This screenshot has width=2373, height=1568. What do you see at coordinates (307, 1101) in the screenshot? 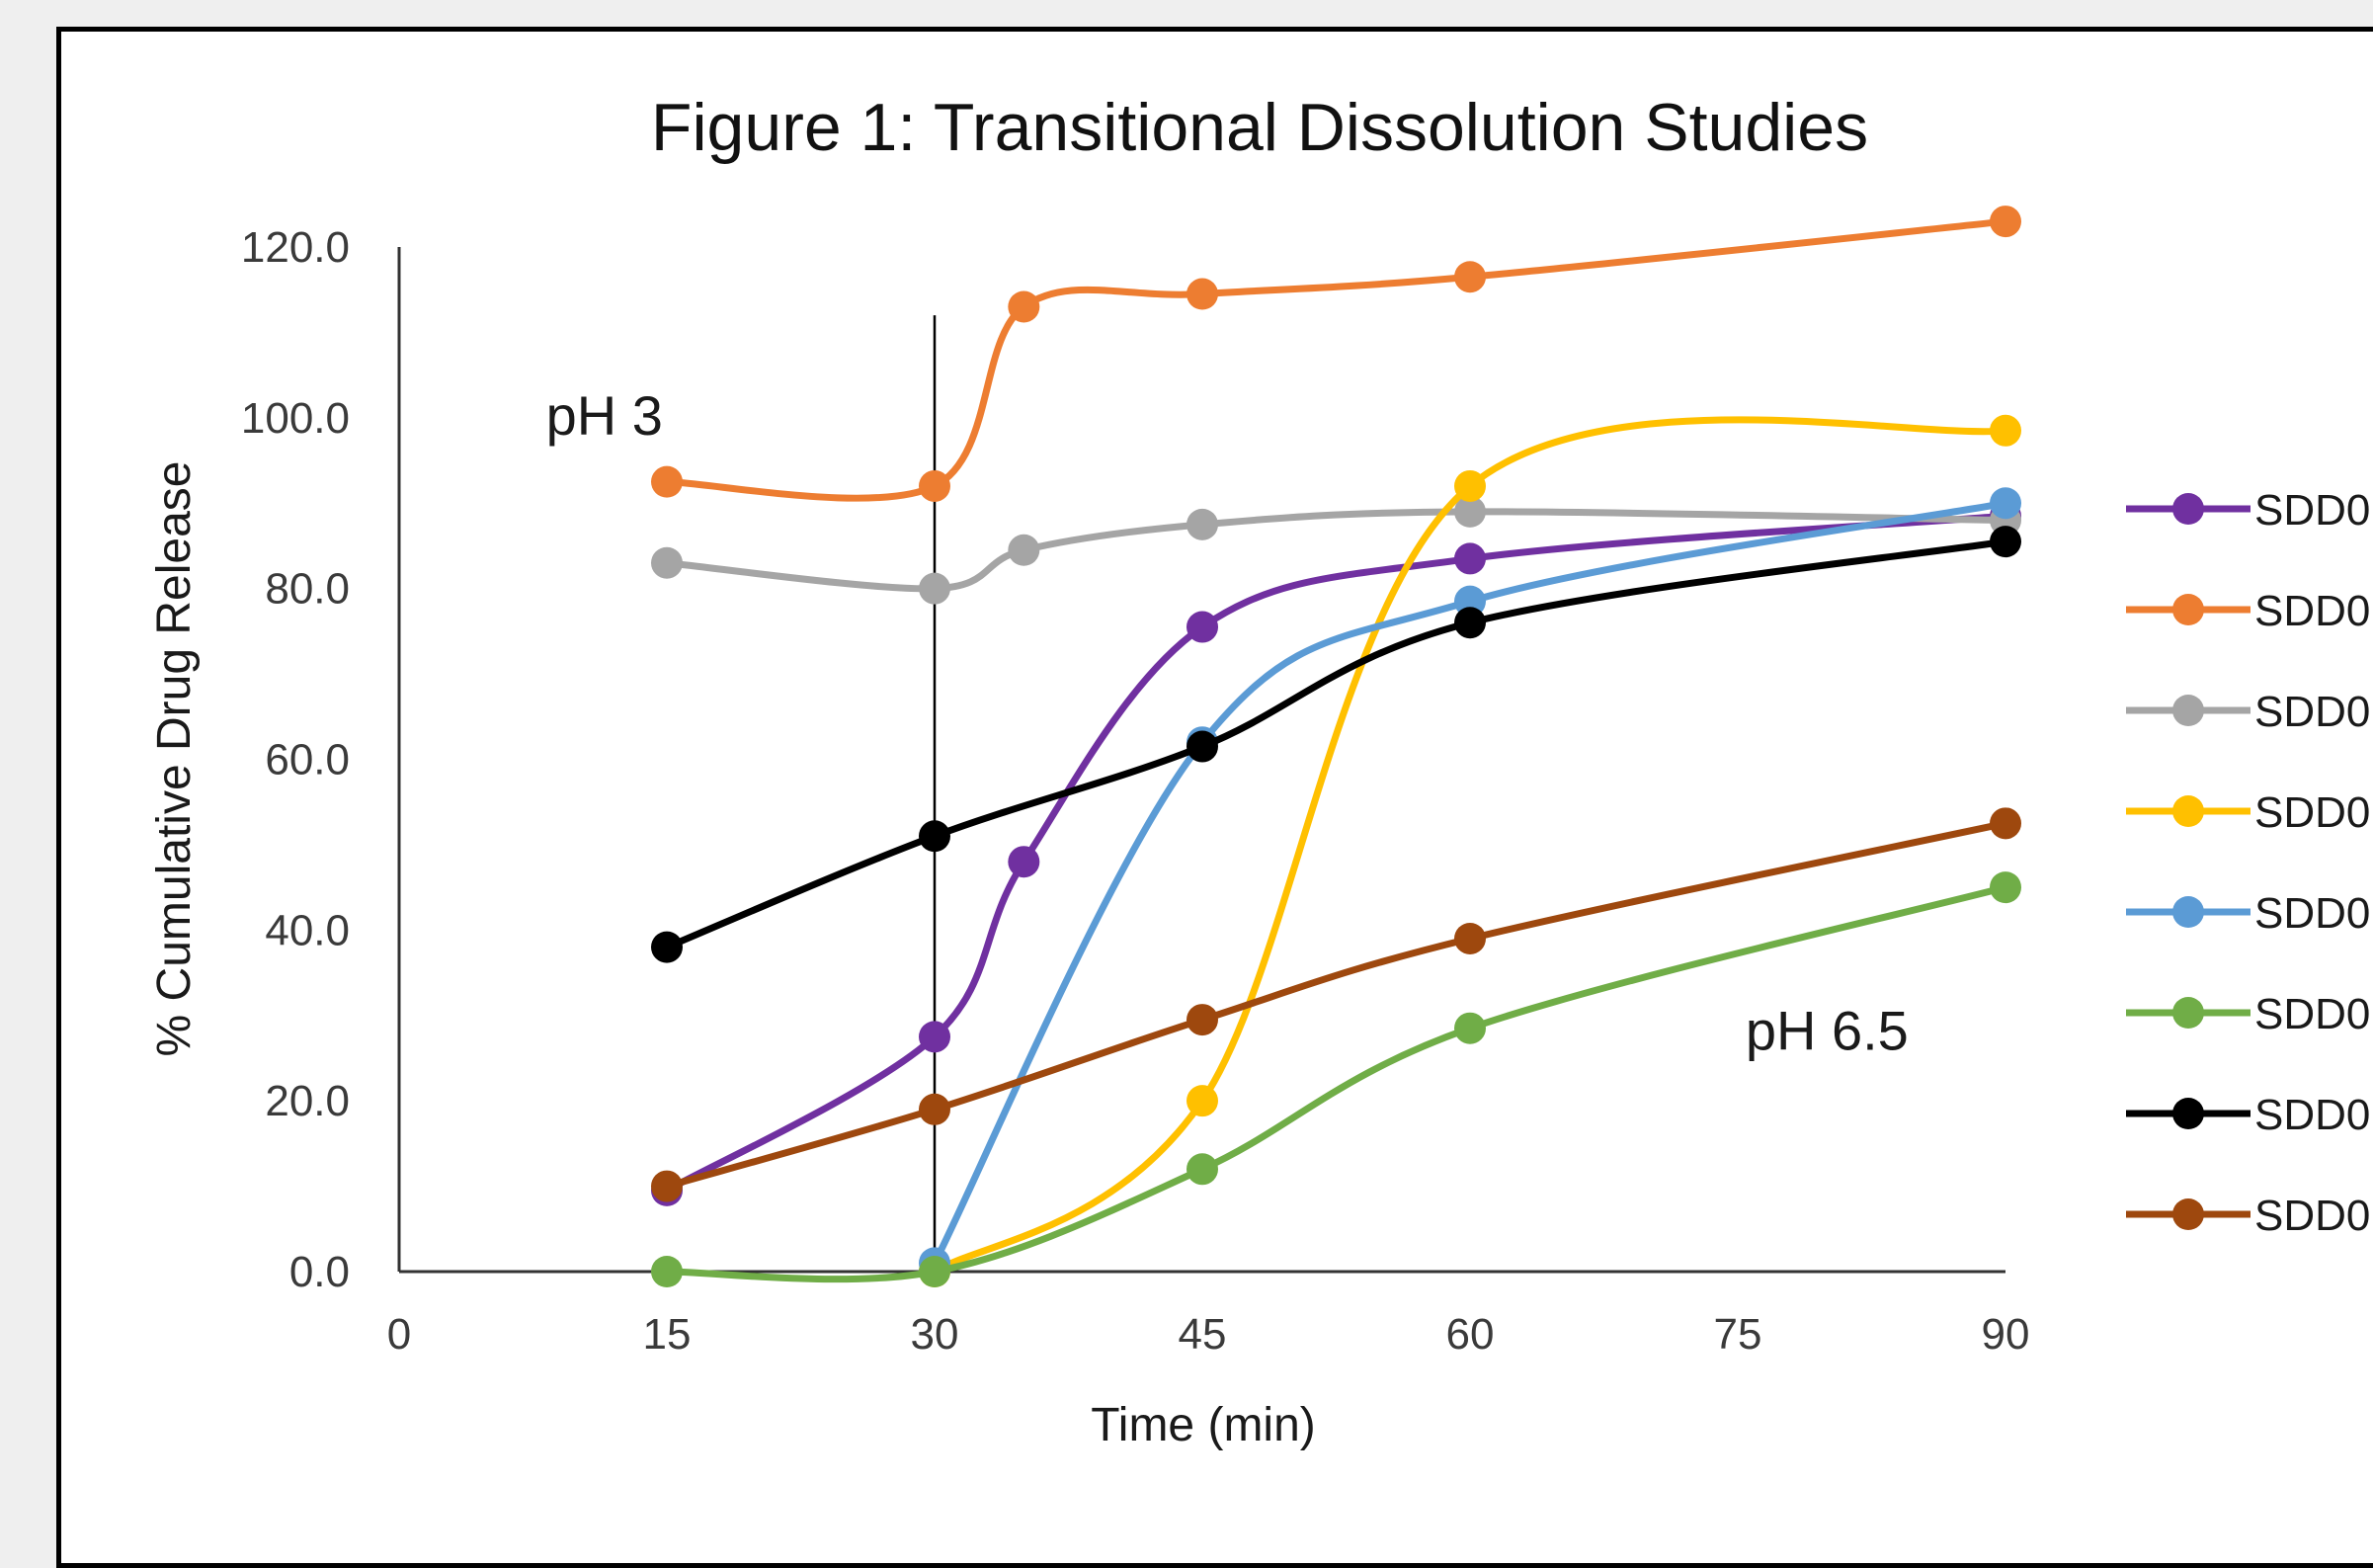
I see `y-tick-label: 20.0` at bounding box center [307, 1101].